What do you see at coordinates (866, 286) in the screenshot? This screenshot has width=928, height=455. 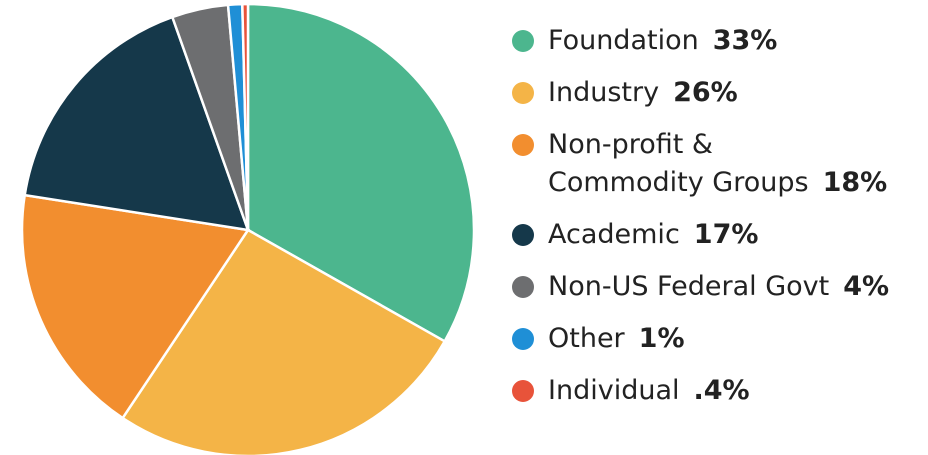 I see `legend-value: 4%` at bounding box center [866, 286].